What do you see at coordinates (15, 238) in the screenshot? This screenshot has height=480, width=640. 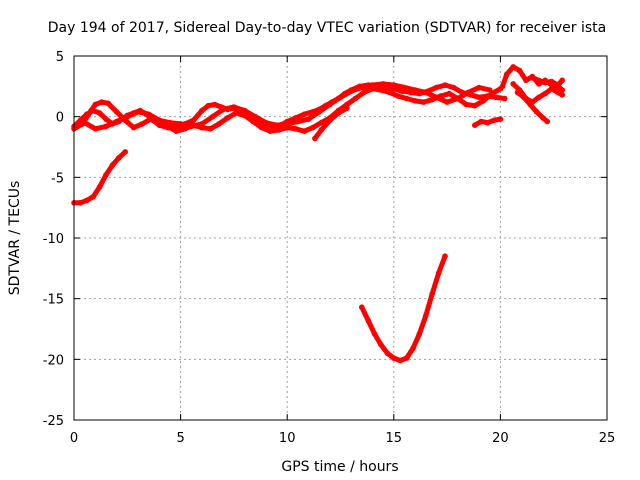 I see `y-axis-title: SDTVAR / TECUs` at bounding box center [15, 238].